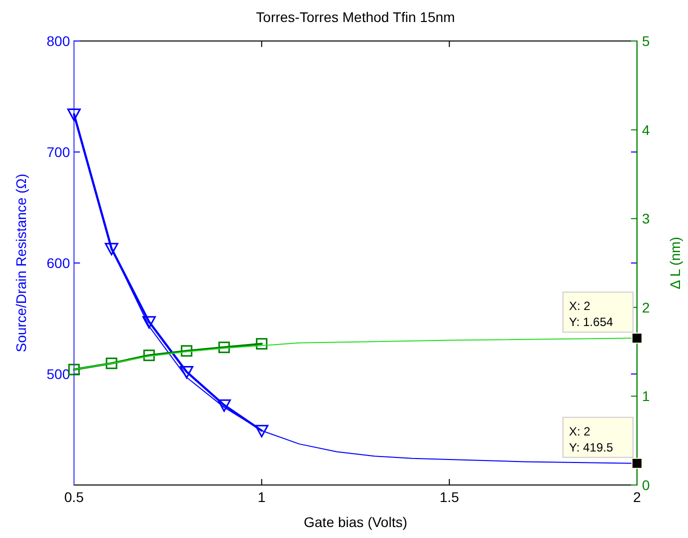 The image size is (688, 538). What do you see at coordinates (21, 263) in the screenshot?
I see `y-axis-title: Source/Drain Resistance (Ω)` at bounding box center [21, 263].